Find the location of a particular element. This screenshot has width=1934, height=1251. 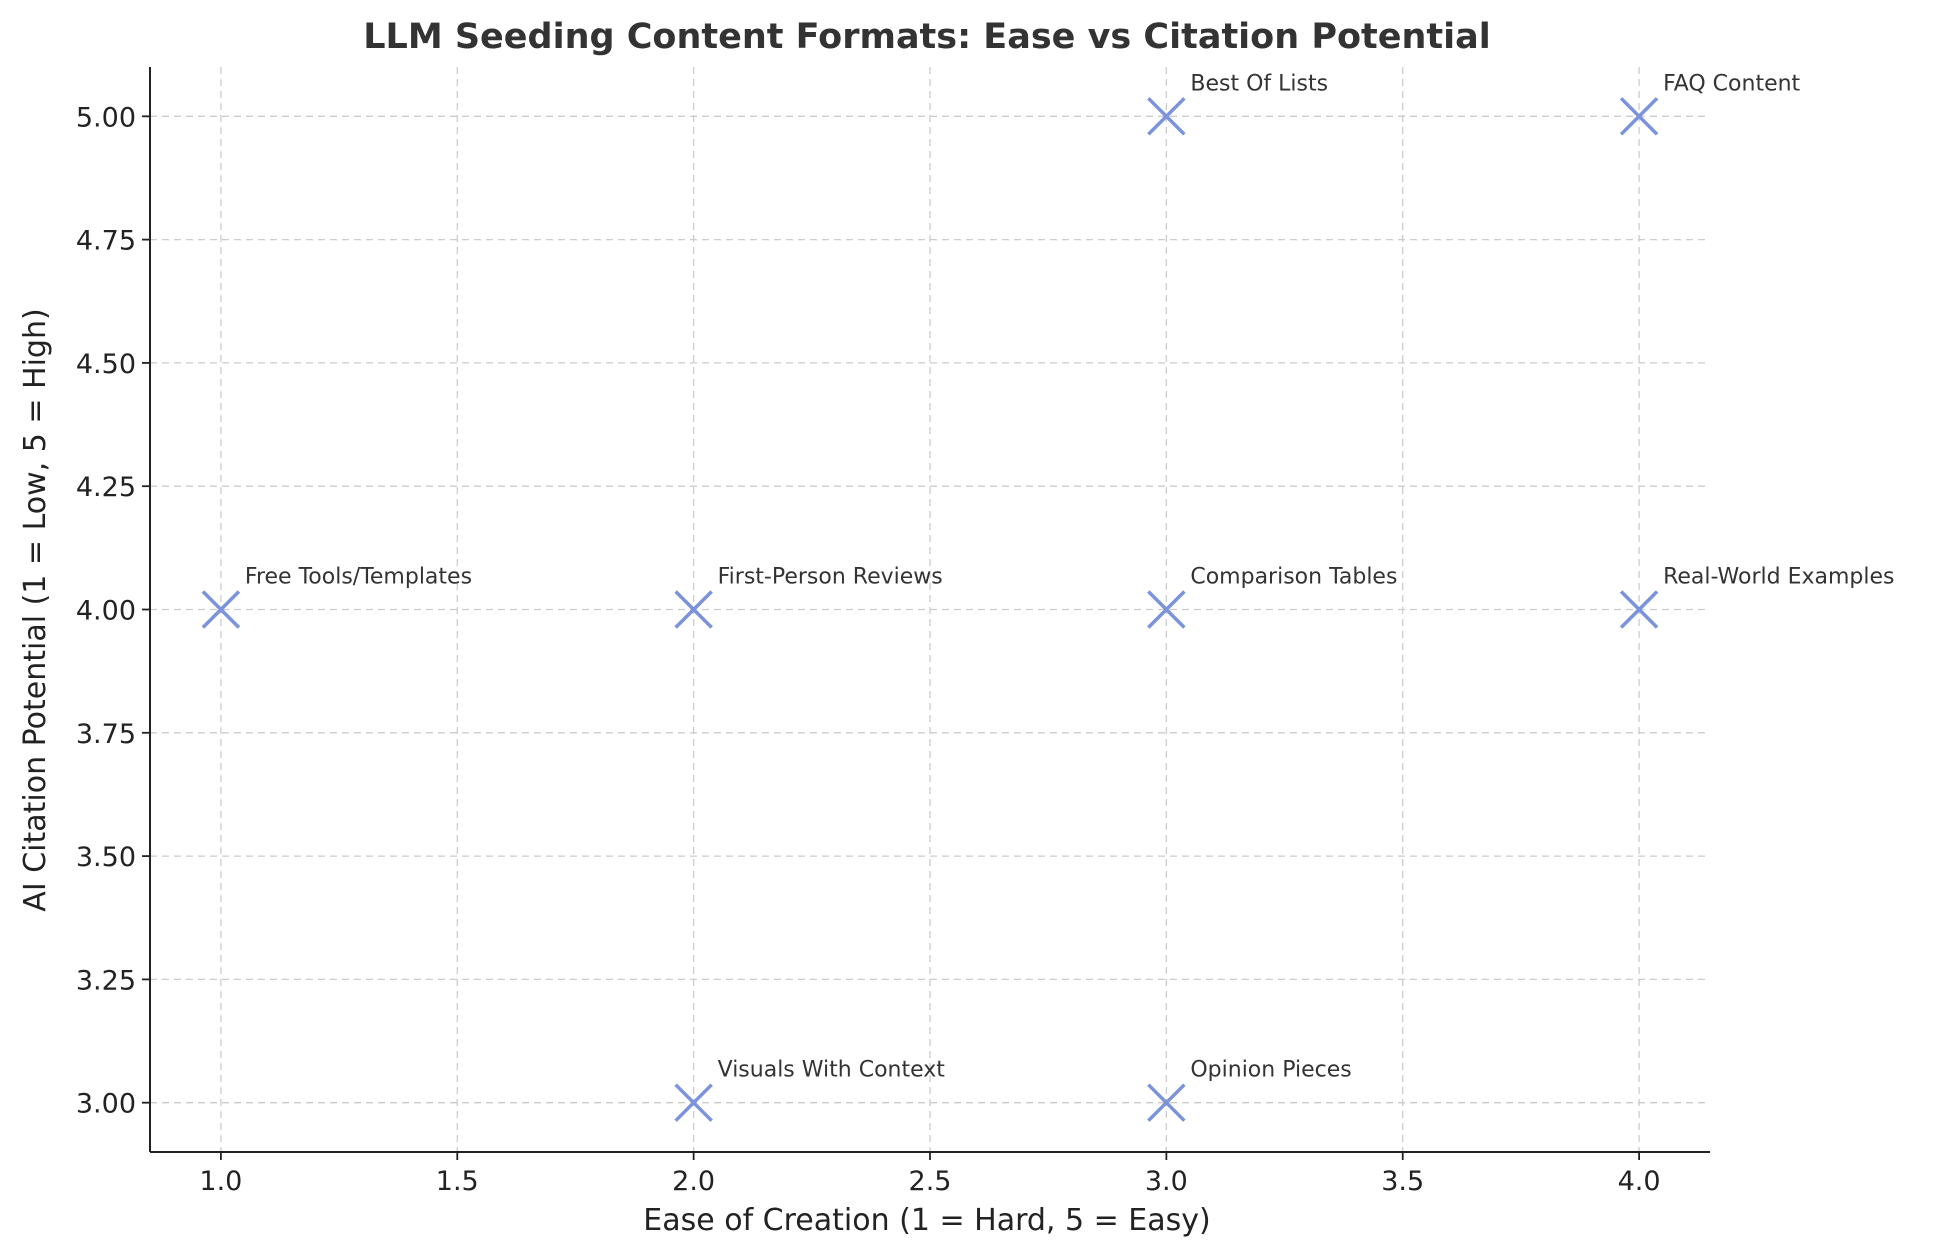

x-tick-label: 3.5 is located at coordinates (1402, 1181).